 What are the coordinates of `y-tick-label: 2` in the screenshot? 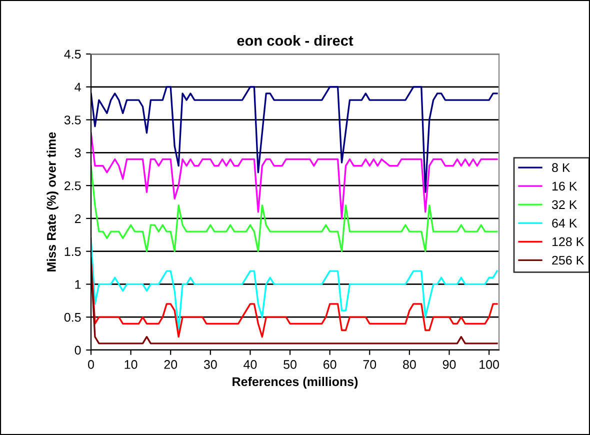 It's located at (77, 218).